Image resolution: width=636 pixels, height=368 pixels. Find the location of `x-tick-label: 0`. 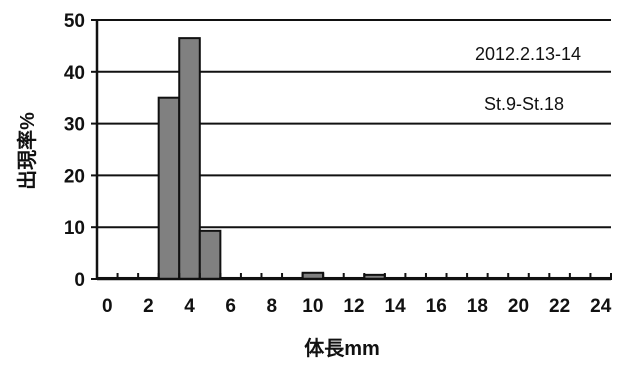

x-tick-label: 0 is located at coordinates (107, 306).